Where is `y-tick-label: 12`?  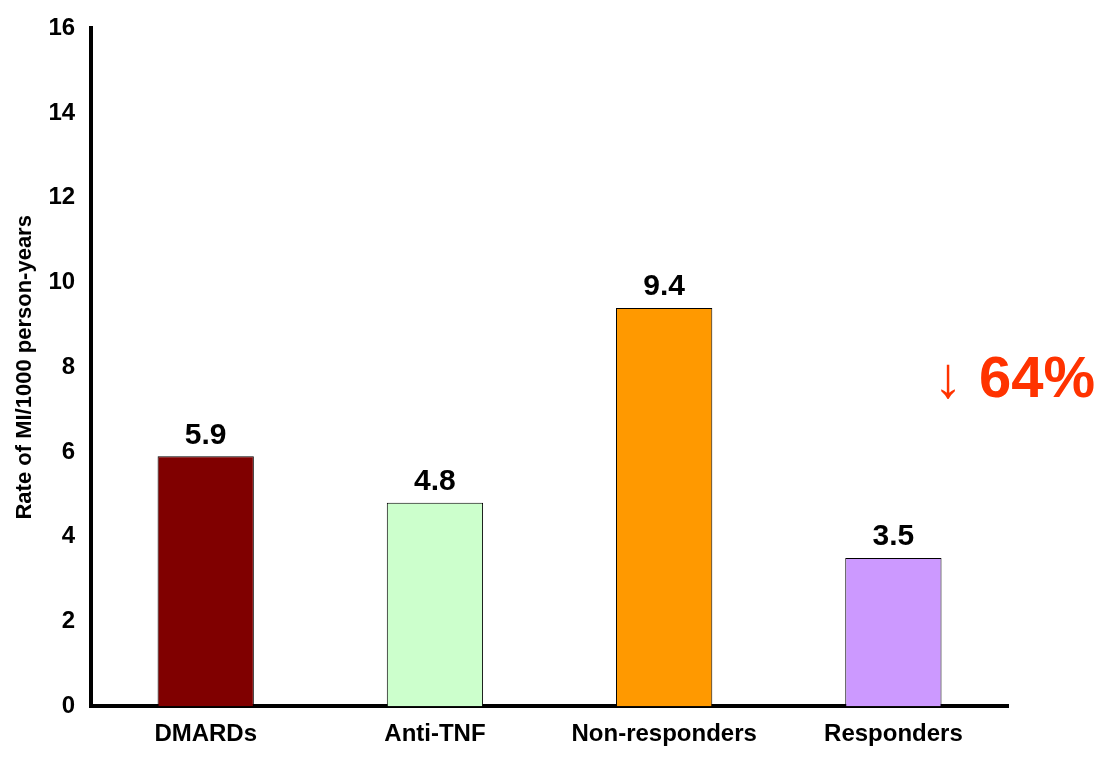 y-tick-label: 12 is located at coordinates (62, 196).